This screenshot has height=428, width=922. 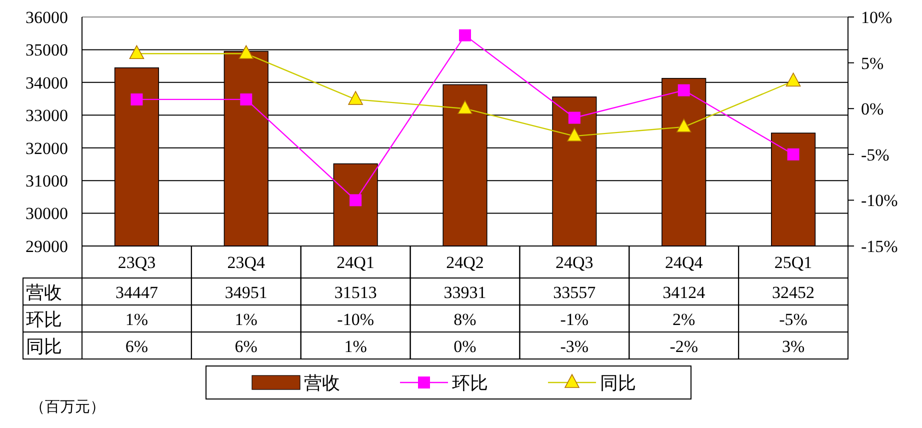 I want to click on y2-tick-label: 5%, so click(x=872, y=63).